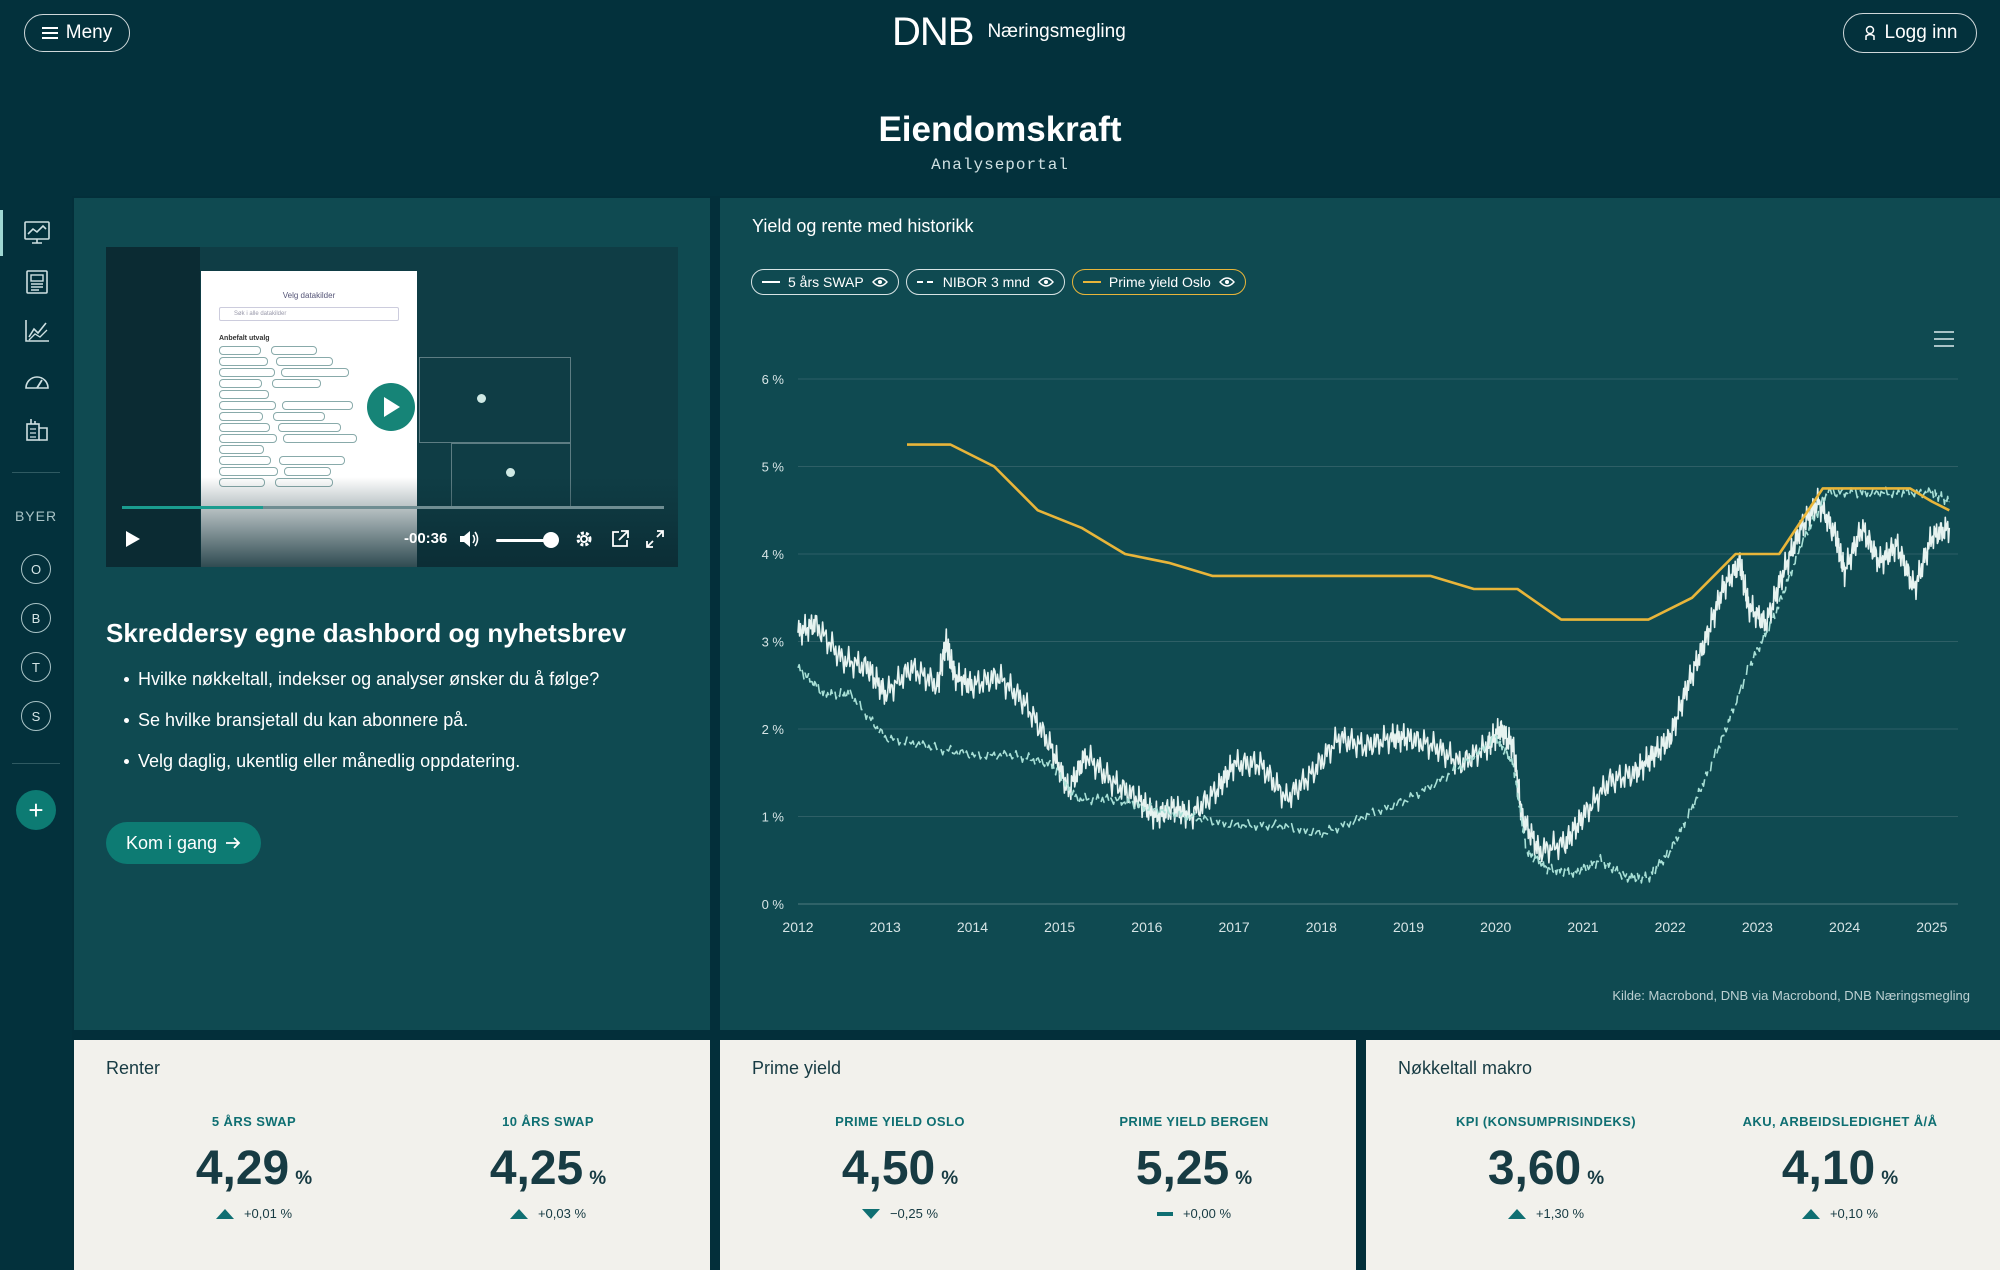 The height and width of the screenshot is (1270, 2000). I want to click on kpi-value: 4,10%, so click(1840, 1168).